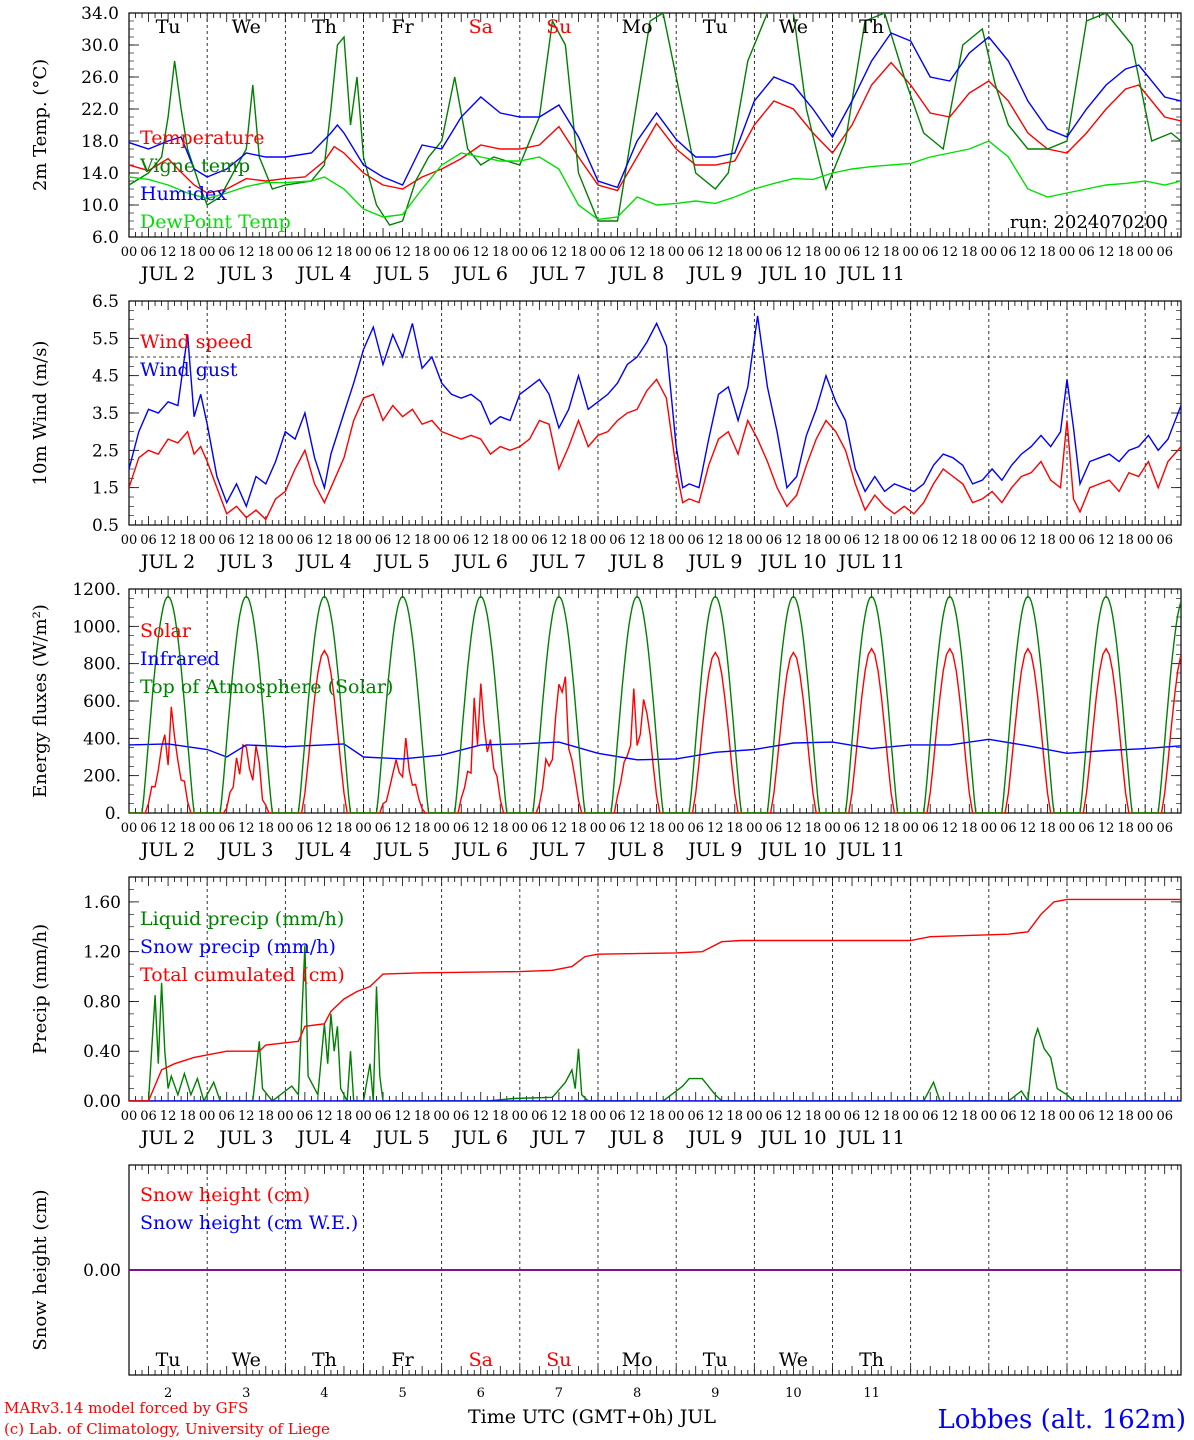  Describe the element at coordinates (655, 127) in the screenshot. I see `series-temperature` at that location.